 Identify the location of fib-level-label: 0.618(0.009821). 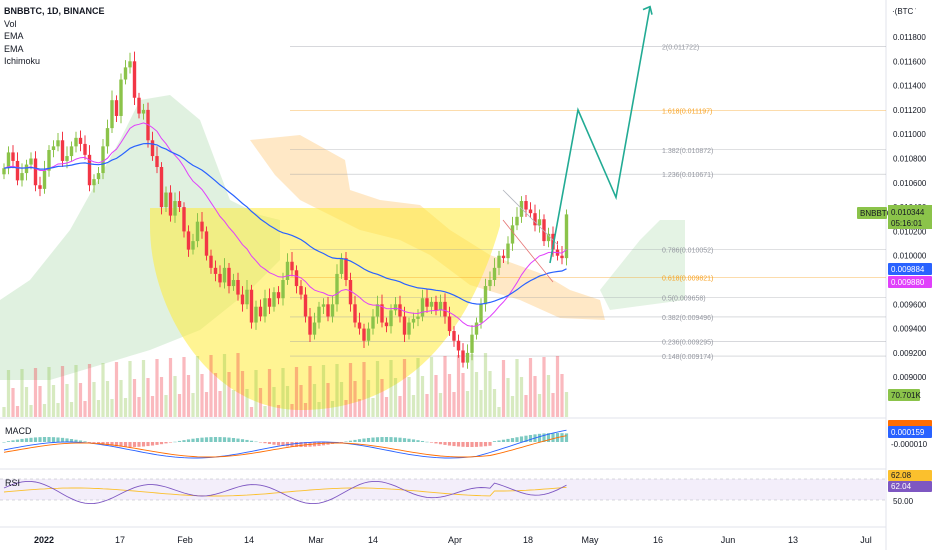
(687, 278).